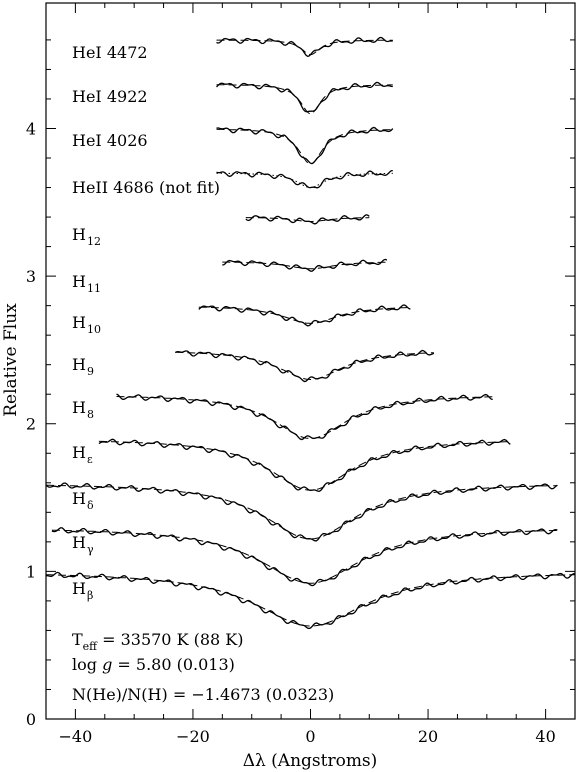 The width and height of the screenshot is (579, 772). Describe the element at coordinates (31, 128) in the screenshot. I see `y-tick-label: 4` at that location.